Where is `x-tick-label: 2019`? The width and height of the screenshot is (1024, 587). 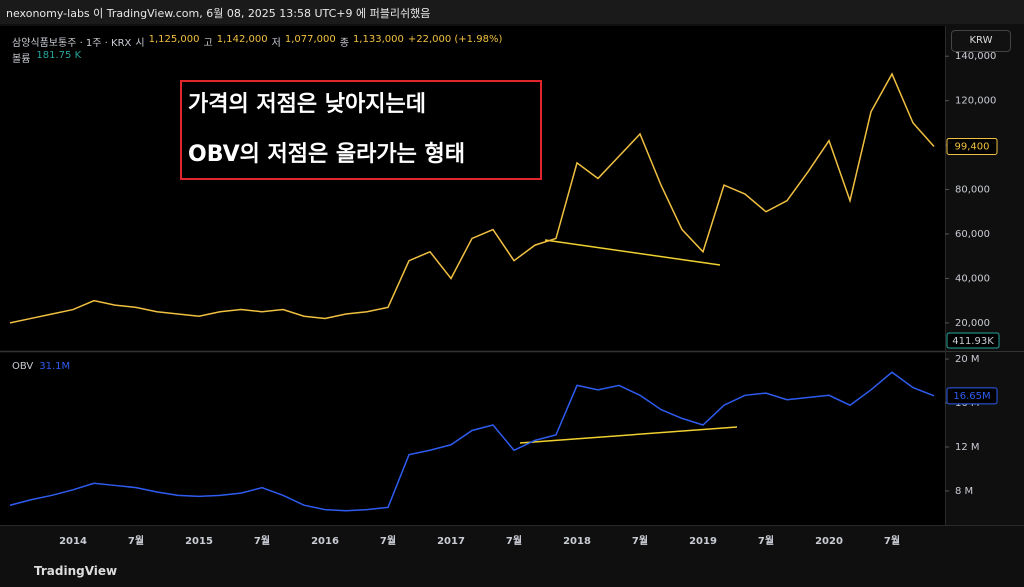
x-tick-label: 2019 is located at coordinates (703, 541).